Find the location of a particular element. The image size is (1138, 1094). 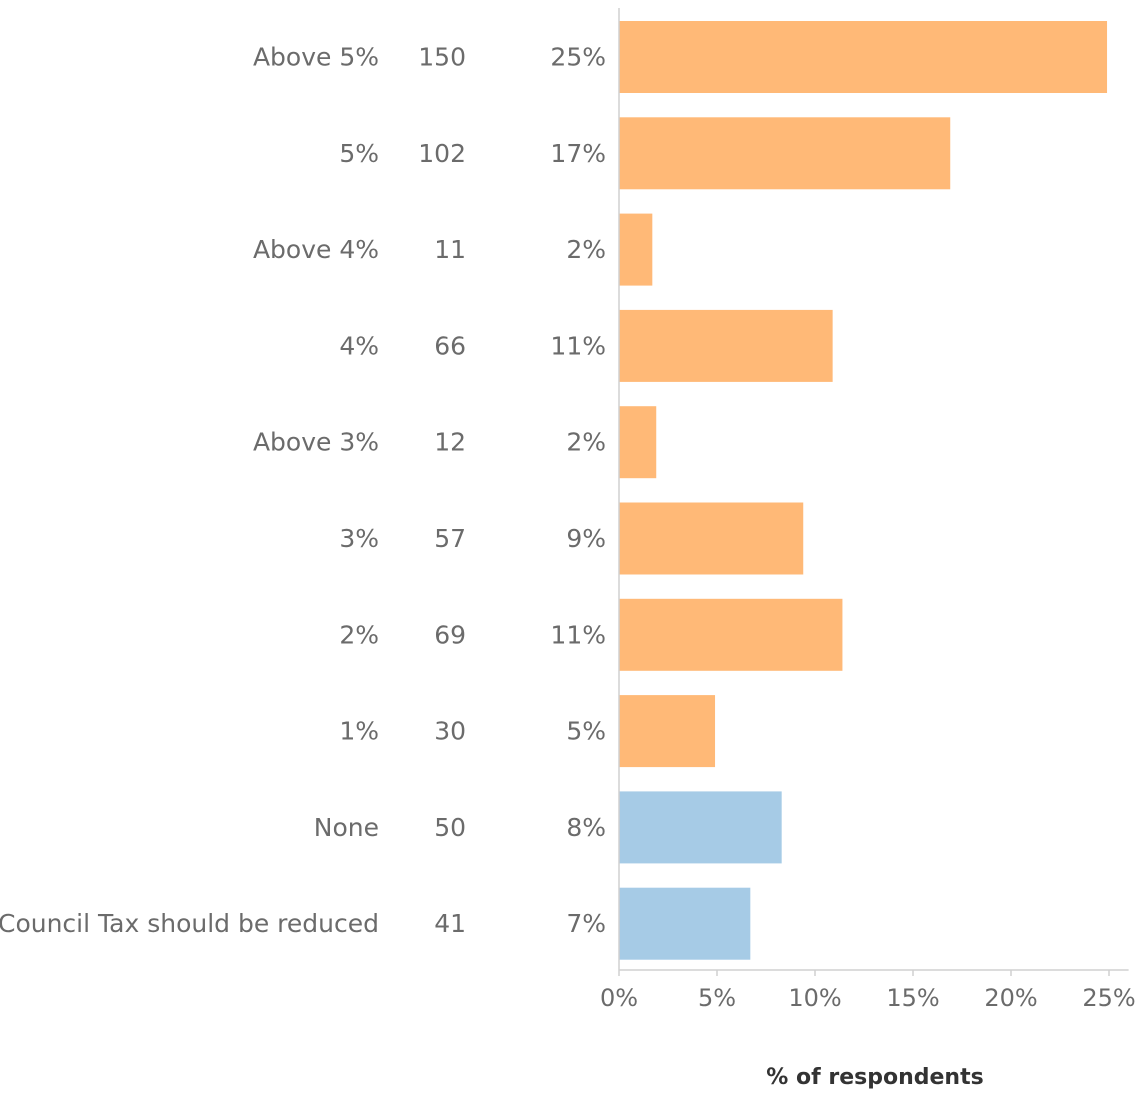

x-tick-label: 10% is located at coordinates (814, 998).